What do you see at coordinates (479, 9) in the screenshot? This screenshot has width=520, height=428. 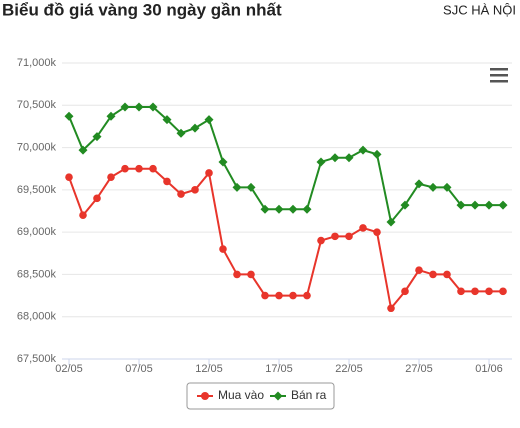 I see `chart-subtitle: SJC HÀ NỘI` at bounding box center [479, 9].